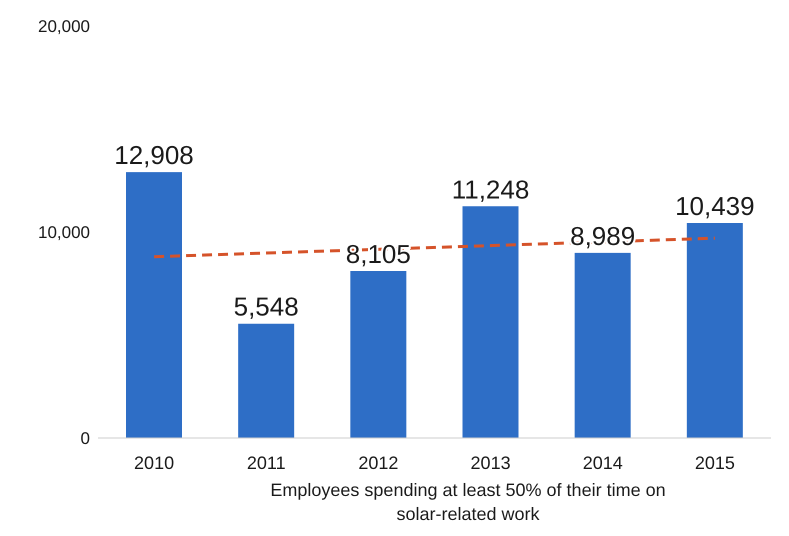 This screenshot has width=789, height=536. I want to click on data-label: 10,439, so click(715, 205).